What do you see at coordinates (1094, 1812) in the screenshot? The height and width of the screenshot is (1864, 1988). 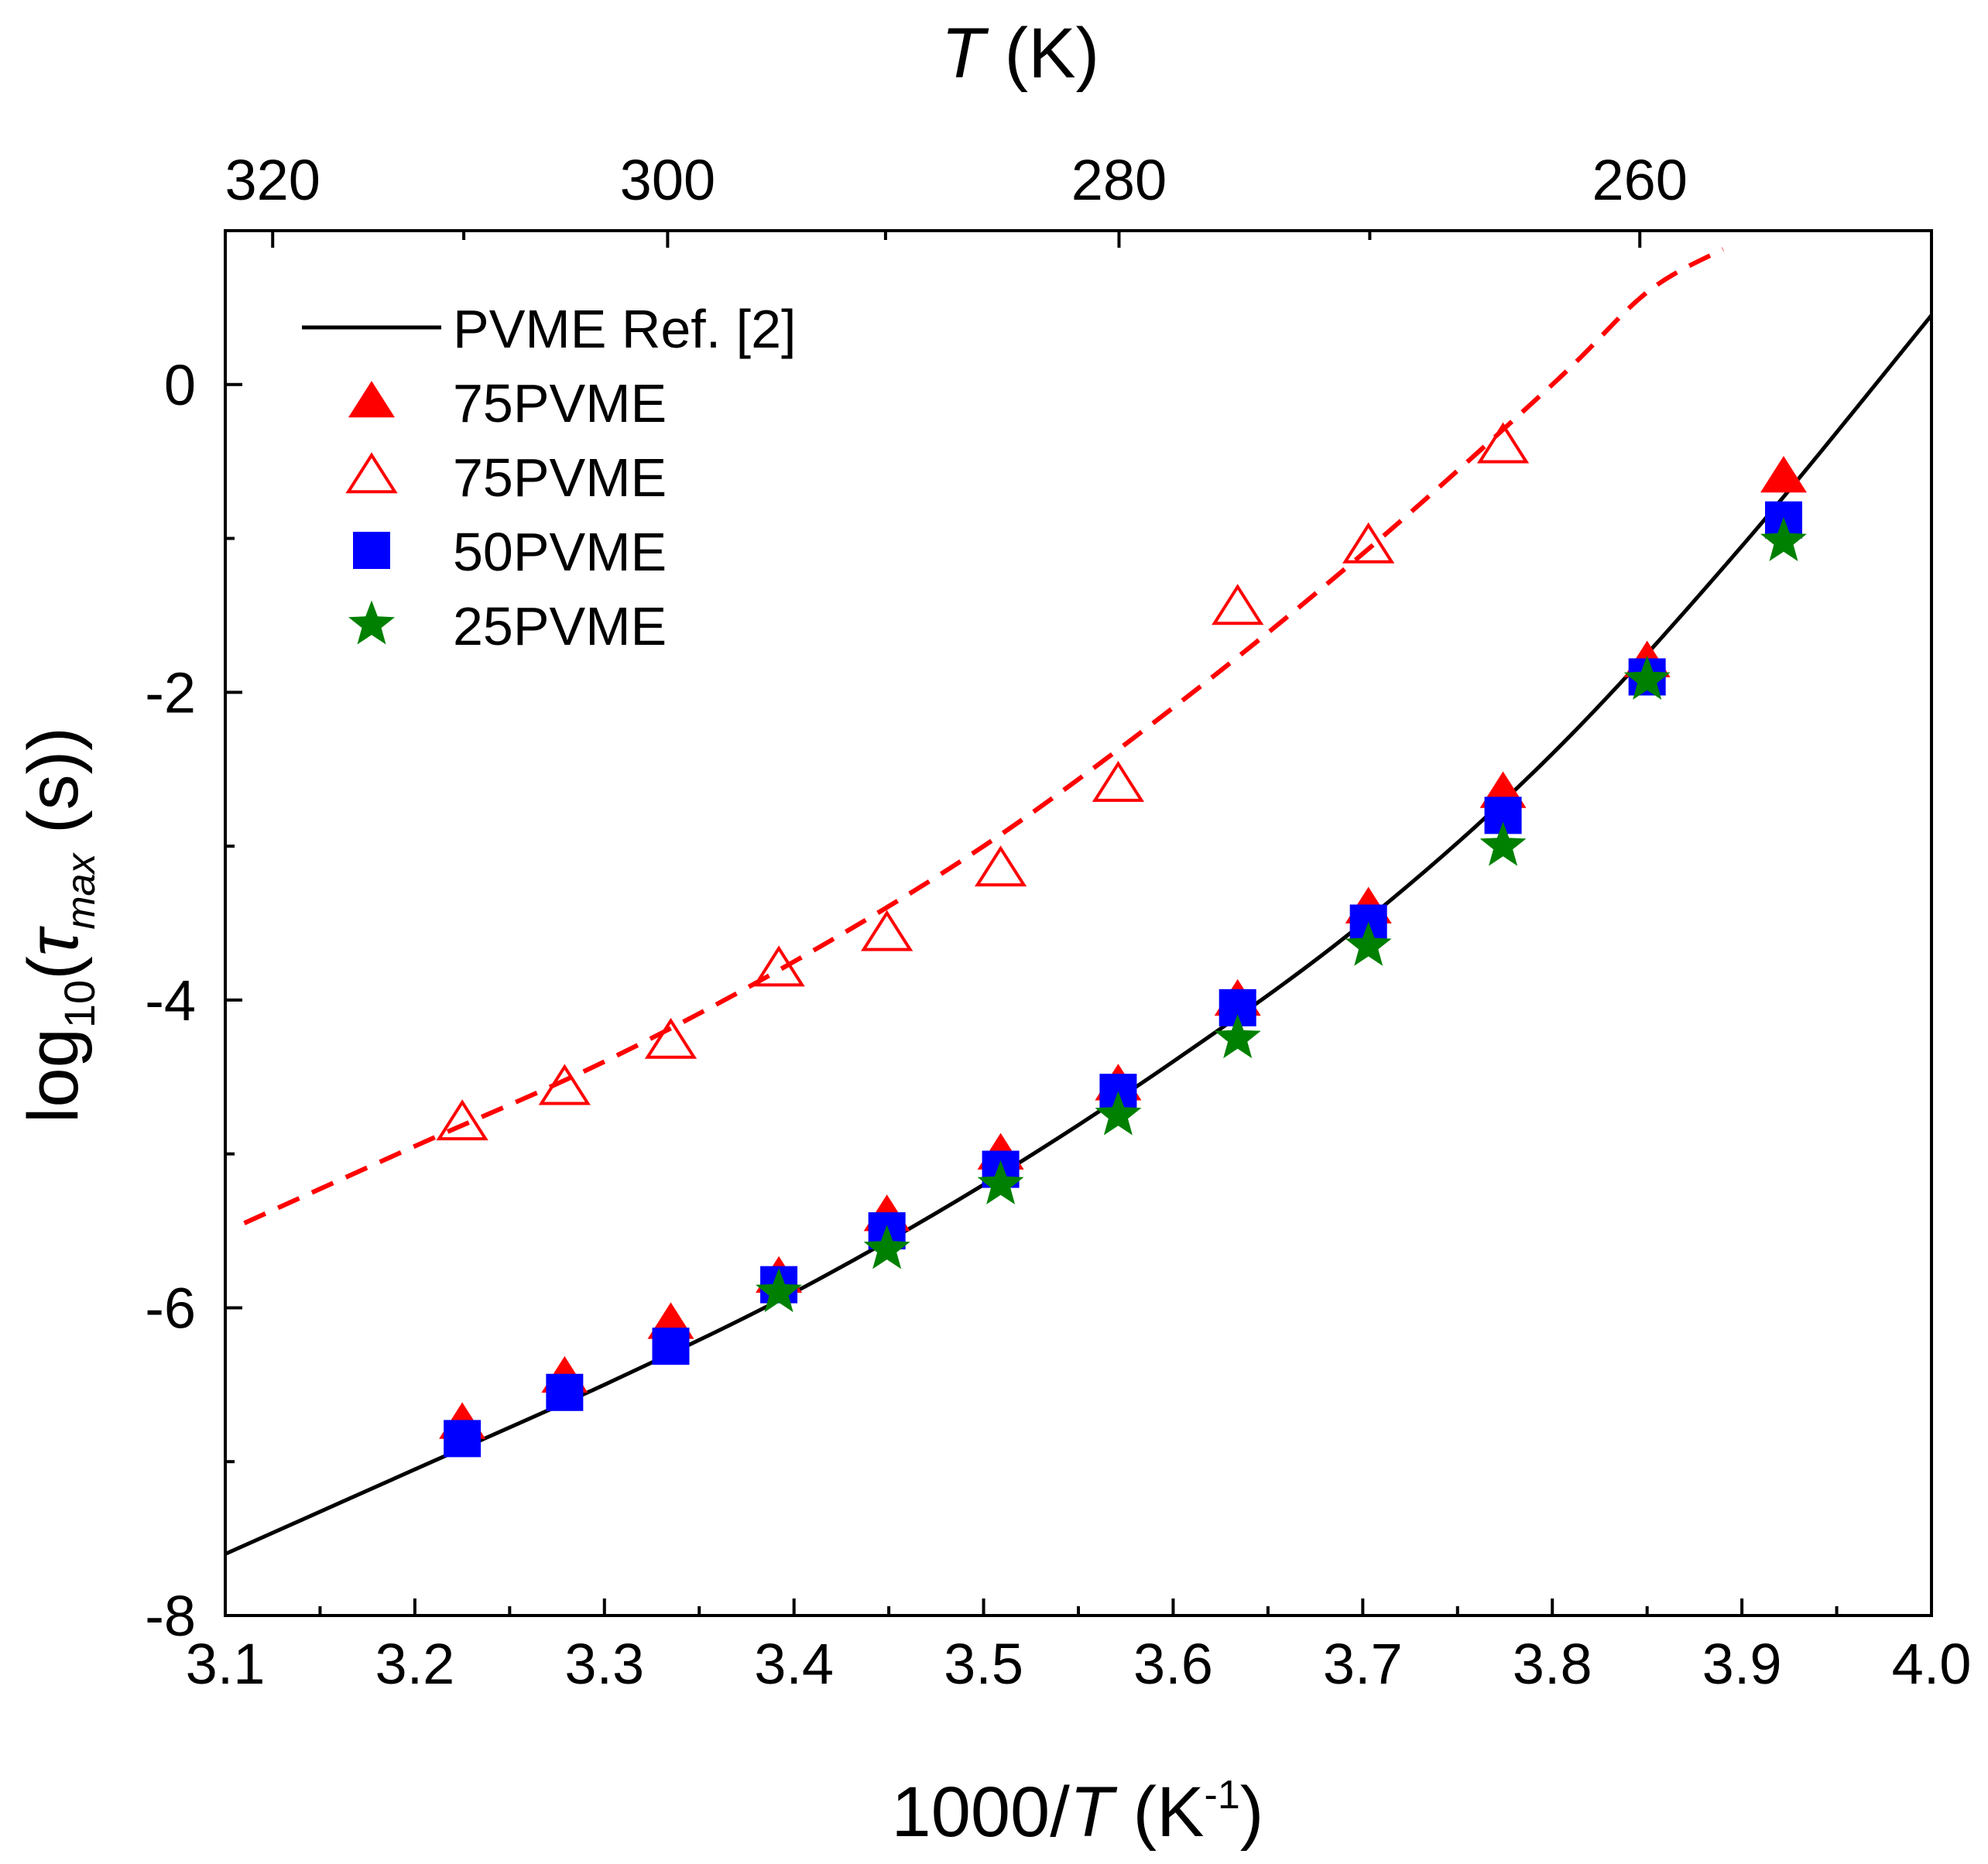 I see `x-axis-title-var: T` at bounding box center [1094, 1812].